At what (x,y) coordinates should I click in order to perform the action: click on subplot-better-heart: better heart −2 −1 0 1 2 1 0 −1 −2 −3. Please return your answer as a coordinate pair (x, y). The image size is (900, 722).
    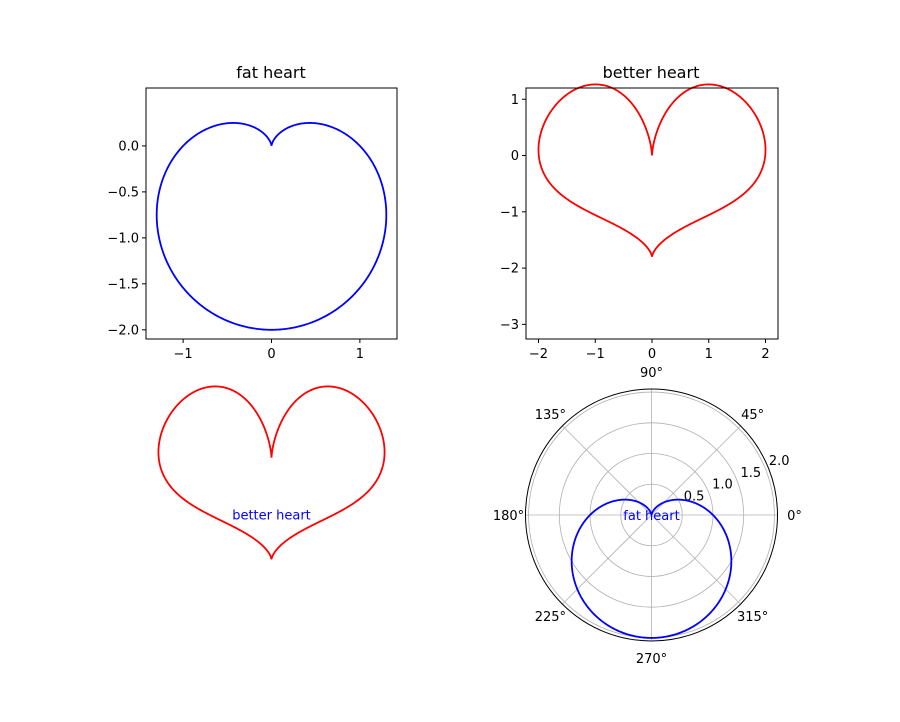
    Looking at the image, I should click on (639, 212).